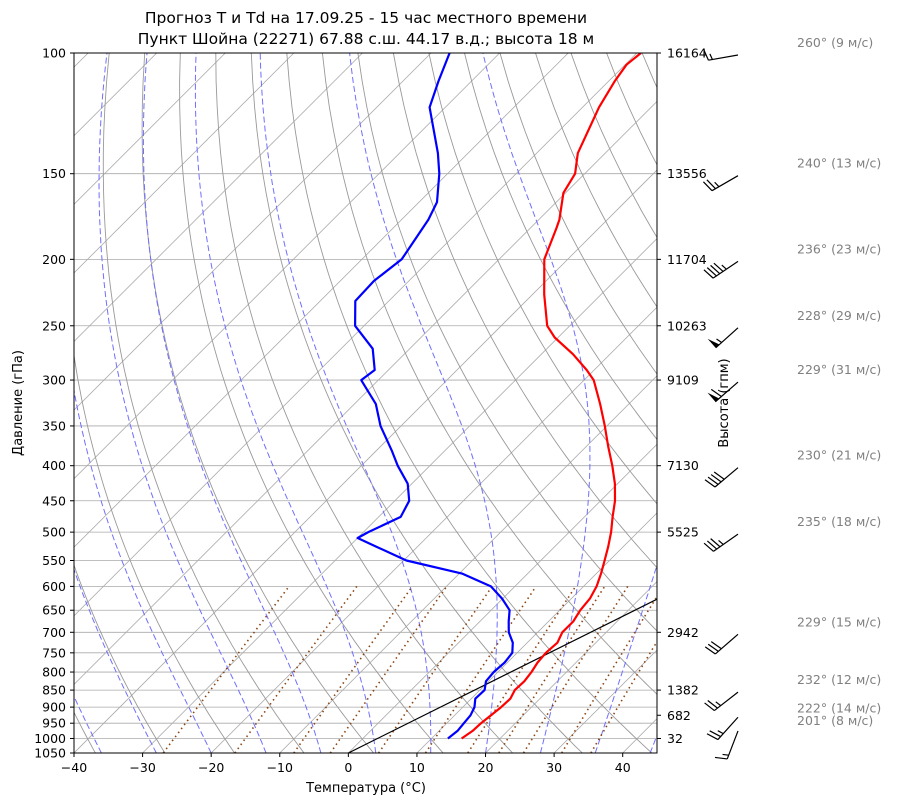  What do you see at coordinates (713, 343) in the screenshot?
I see `wind-barb-pennant` at bounding box center [713, 343].